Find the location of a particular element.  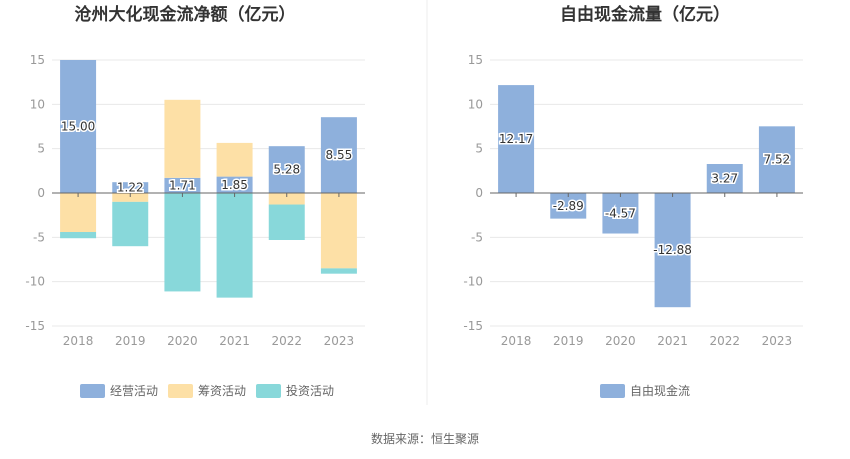

legend-label: 经营活动 is located at coordinates (134, 391).